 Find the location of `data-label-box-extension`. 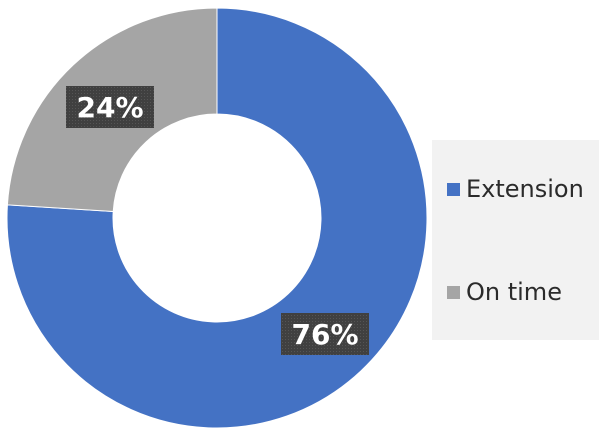

data-label-box-extension is located at coordinates (325, 334).